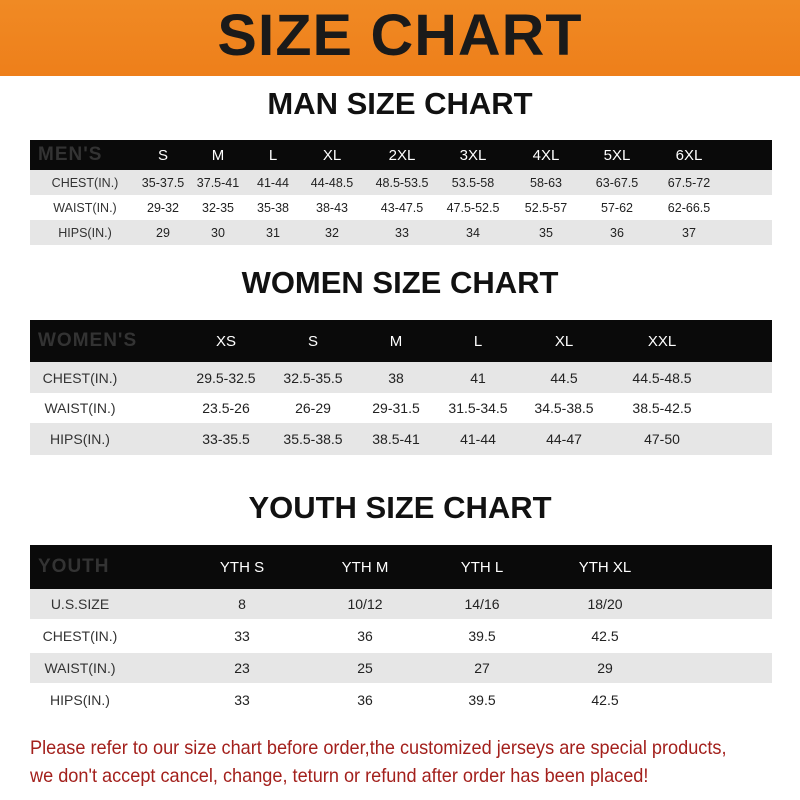 The height and width of the screenshot is (800, 800). Describe the element at coordinates (218, 232) in the screenshot. I see `table-cell: 30` at that location.